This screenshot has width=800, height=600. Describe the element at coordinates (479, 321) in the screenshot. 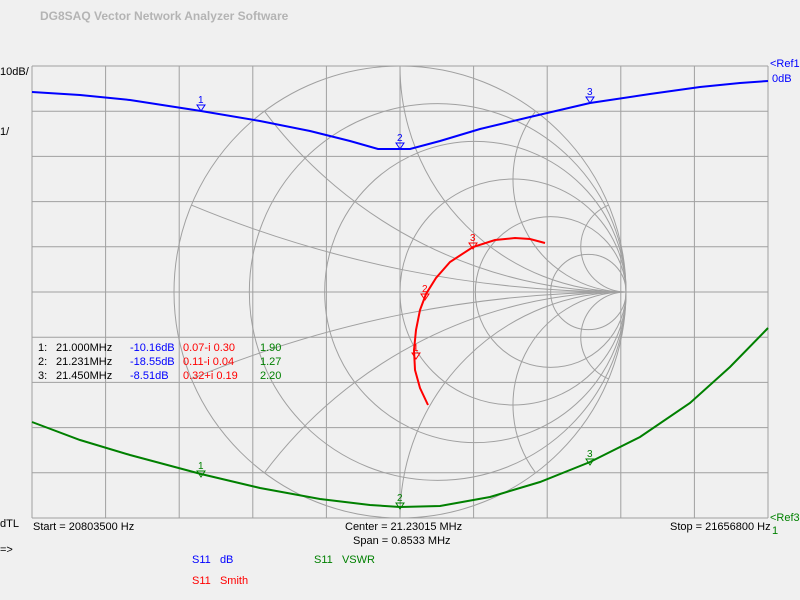

I see `trace-s11-smith` at that location.